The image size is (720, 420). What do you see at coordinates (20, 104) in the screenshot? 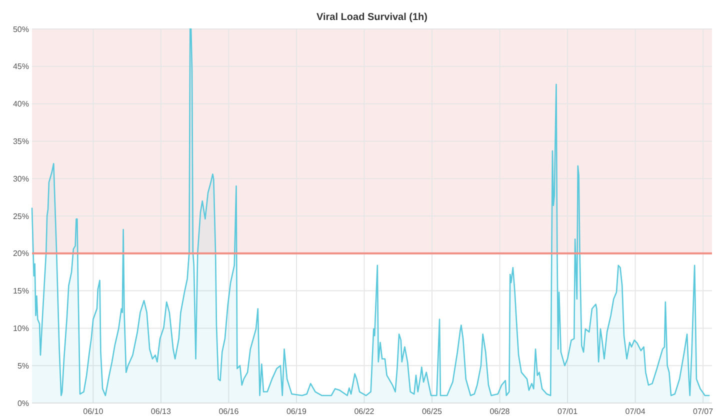
I see `y-tick-label: 40%` at bounding box center [20, 104].